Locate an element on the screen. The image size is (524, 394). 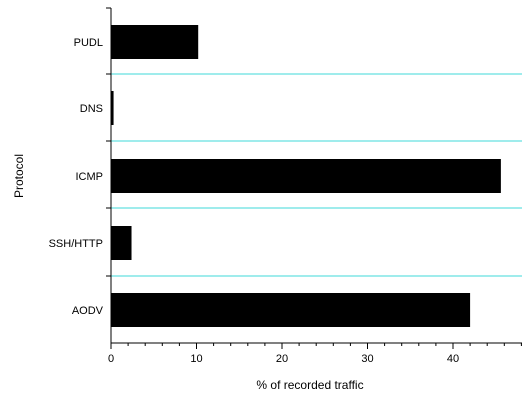
x-tick-label: 0 is located at coordinates (111, 359).